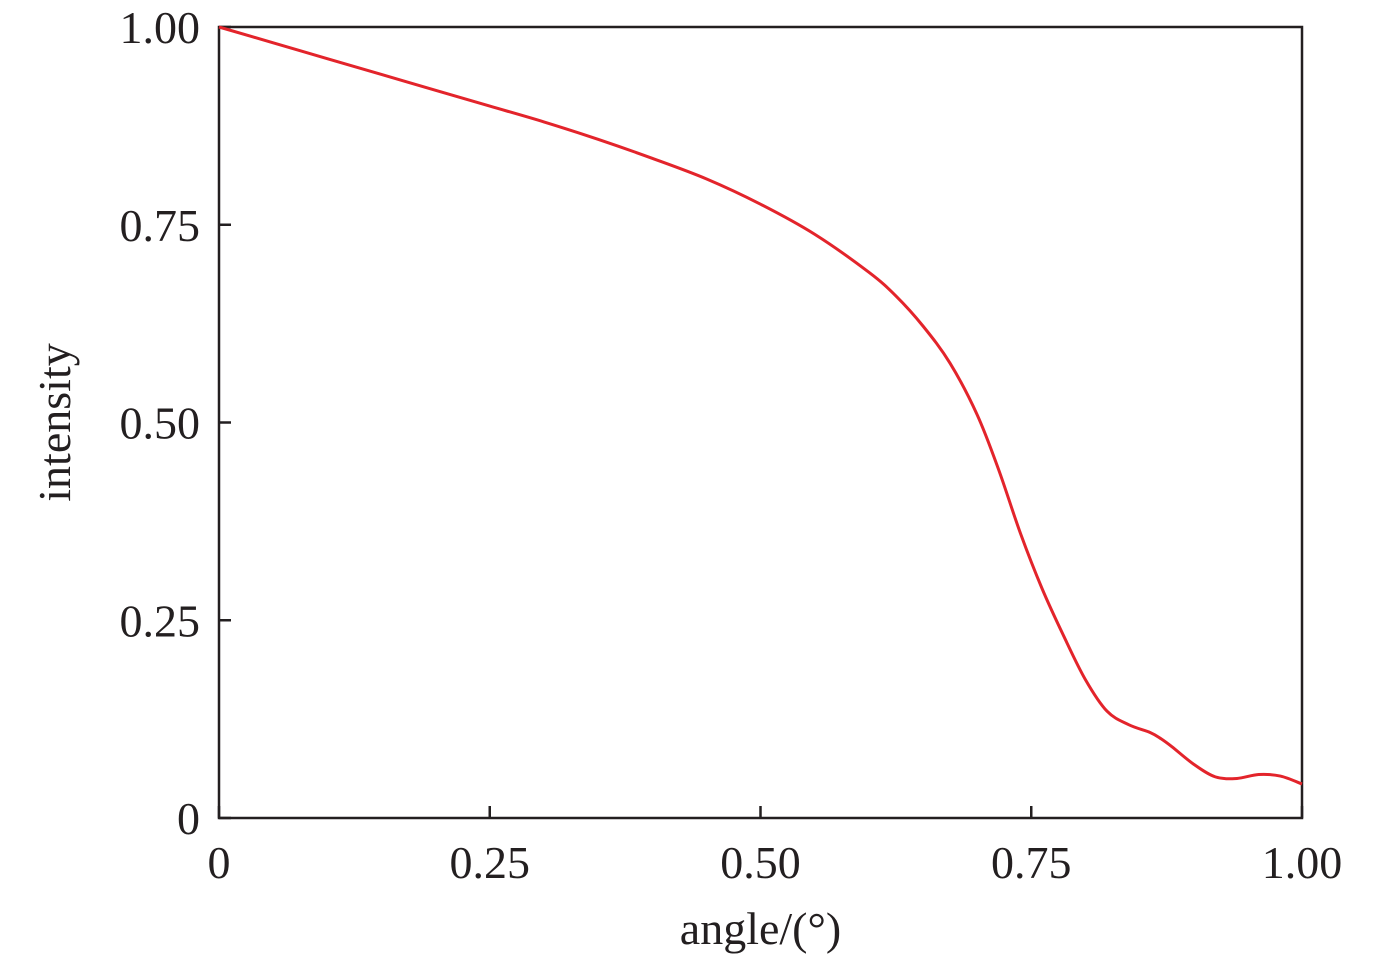  What do you see at coordinates (219, 862) in the screenshot?
I see `x-tick-label: 0` at bounding box center [219, 862].